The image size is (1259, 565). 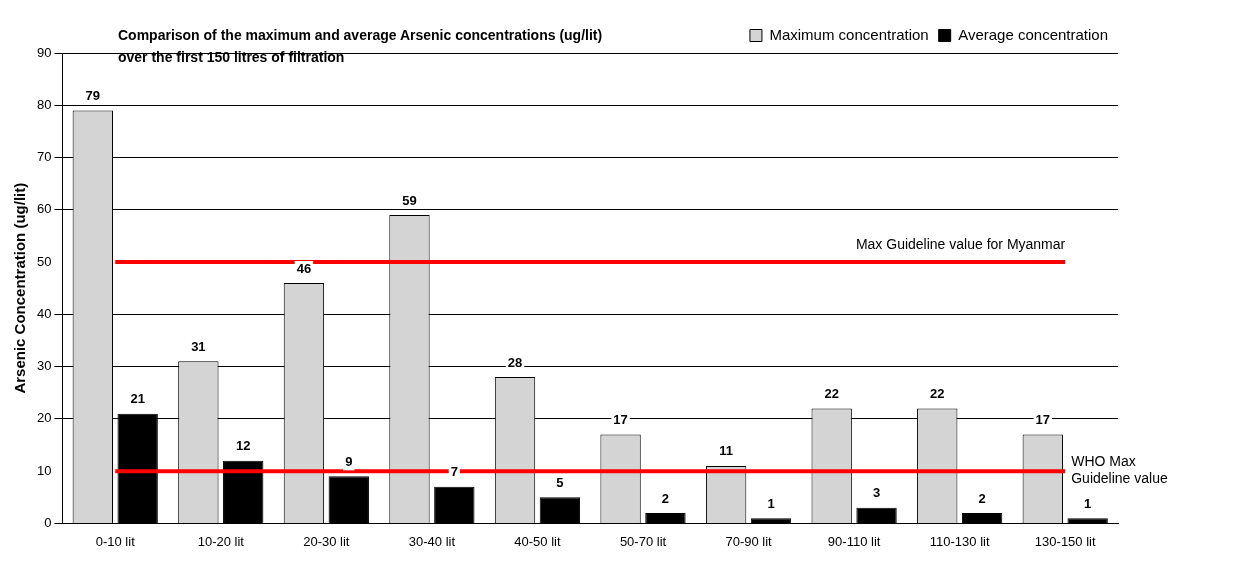 What do you see at coordinates (876, 493) in the screenshot?
I see `data-label: 3` at bounding box center [876, 493].